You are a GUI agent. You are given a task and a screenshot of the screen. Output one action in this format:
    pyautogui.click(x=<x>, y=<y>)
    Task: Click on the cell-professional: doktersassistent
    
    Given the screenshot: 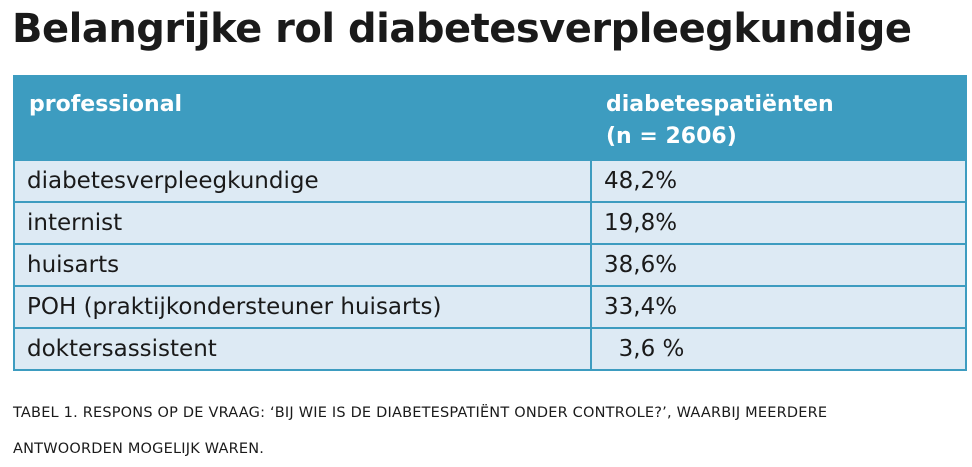 What is the action you would take?
    pyautogui.click(x=302, y=349)
    